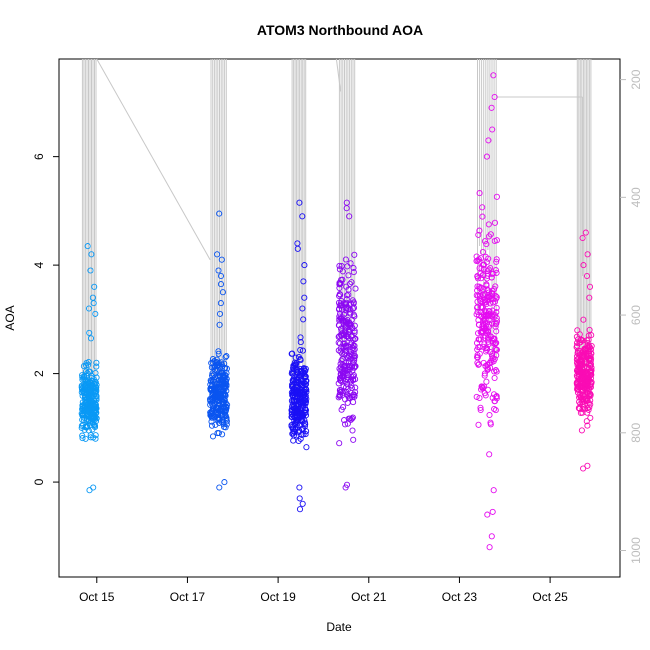  What do you see at coordinates (460, 597) in the screenshot?
I see `x-tick-label: Oct 23` at bounding box center [460, 597].